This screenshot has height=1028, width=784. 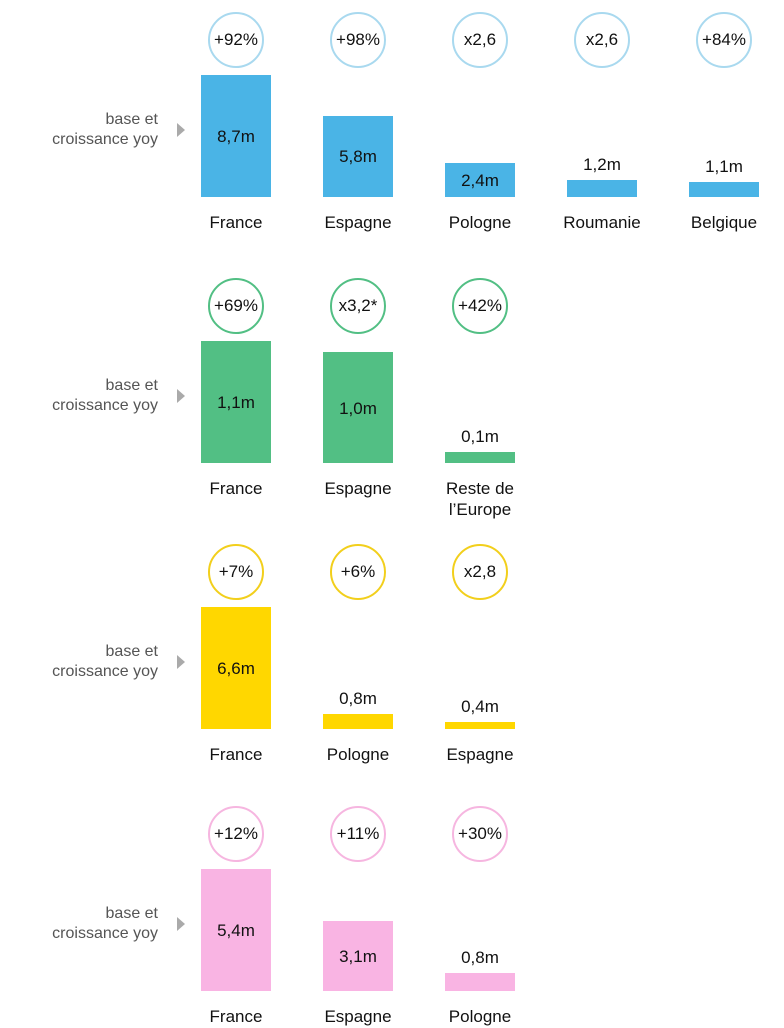 I want to click on growth-circle: +12%, so click(x=236, y=834).